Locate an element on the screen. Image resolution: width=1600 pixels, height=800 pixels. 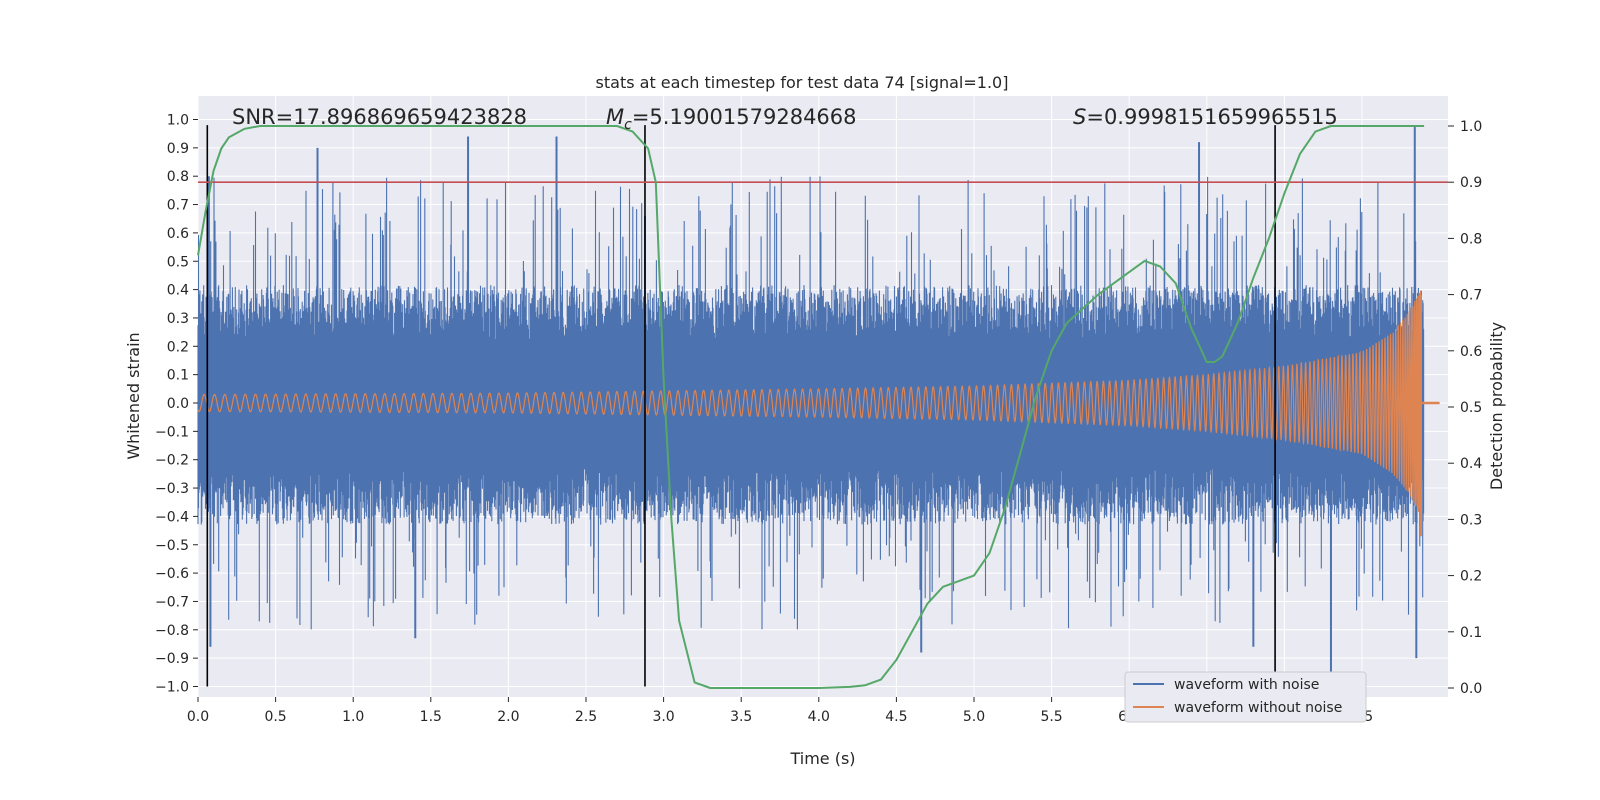
y-tick-label: 1.0 is located at coordinates (178, 121).